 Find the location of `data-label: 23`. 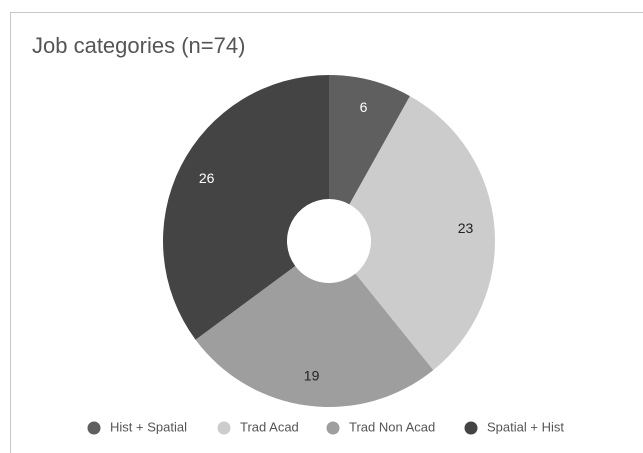

data-label: 23 is located at coordinates (466, 228).